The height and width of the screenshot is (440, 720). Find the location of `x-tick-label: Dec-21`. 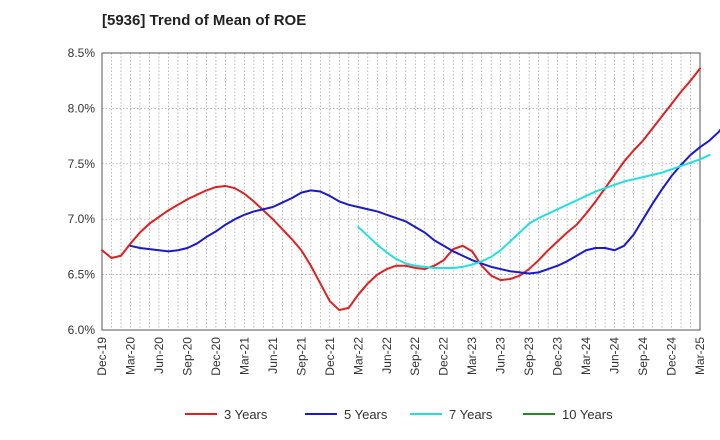

x-tick-label: Dec-21 is located at coordinates (330, 356).